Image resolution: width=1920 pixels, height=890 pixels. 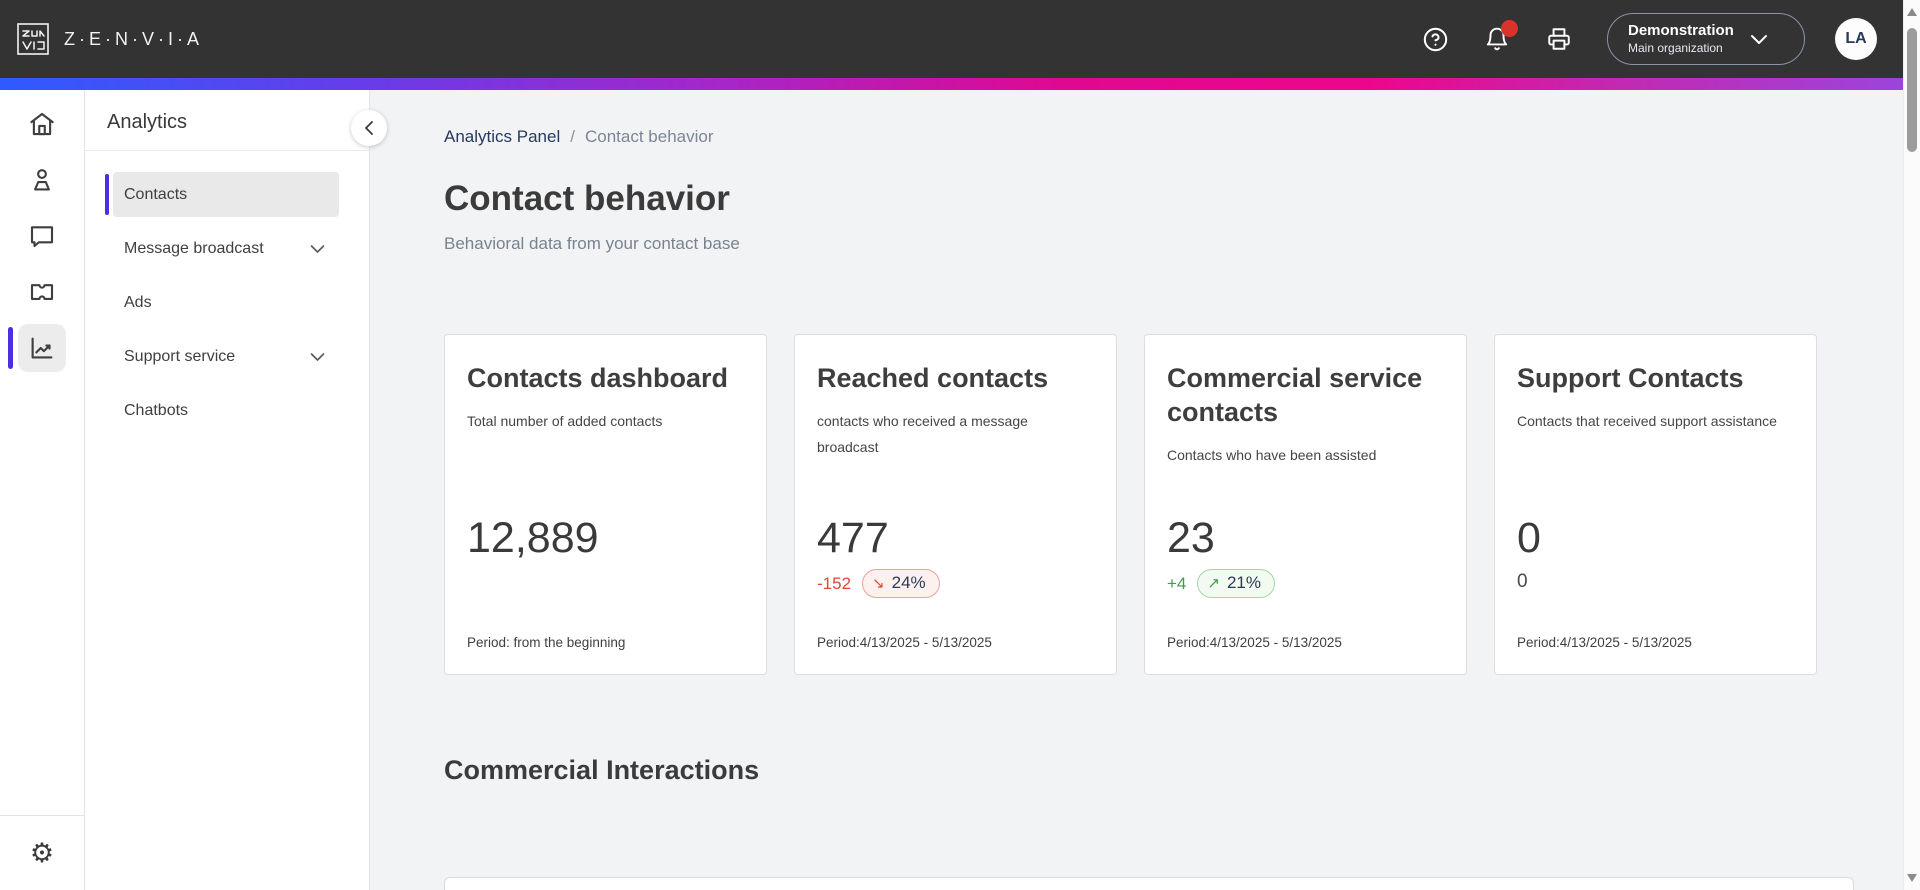 I want to click on sidebar-item-label: Chatbots, so click(x=156, y=410).